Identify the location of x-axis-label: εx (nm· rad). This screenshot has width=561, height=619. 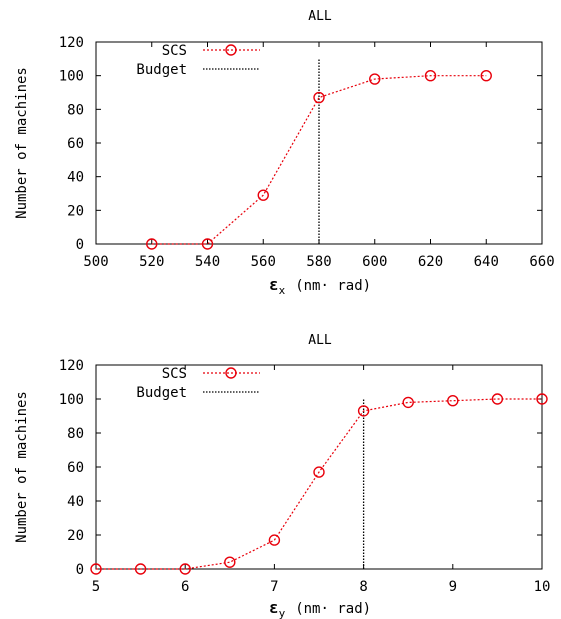
(320, 286).